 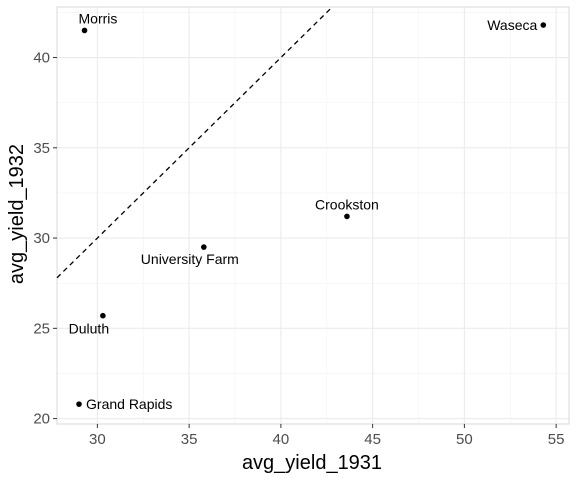 What do you see at coordinates (190, 259) in the screenshot?
I see `point-label: University Farm` at bounding box center [190, 259].